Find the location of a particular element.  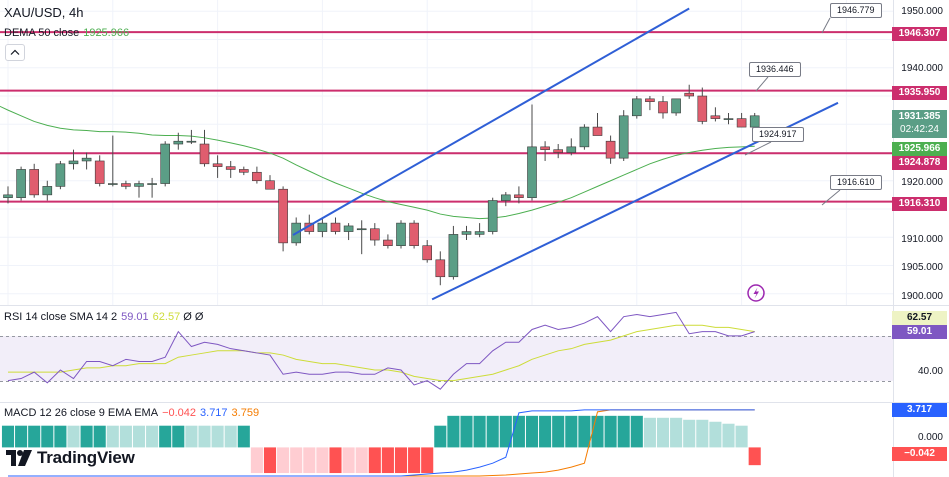

symbol-legend: XAU/USD, 4h is located at coordinates (43, 12).